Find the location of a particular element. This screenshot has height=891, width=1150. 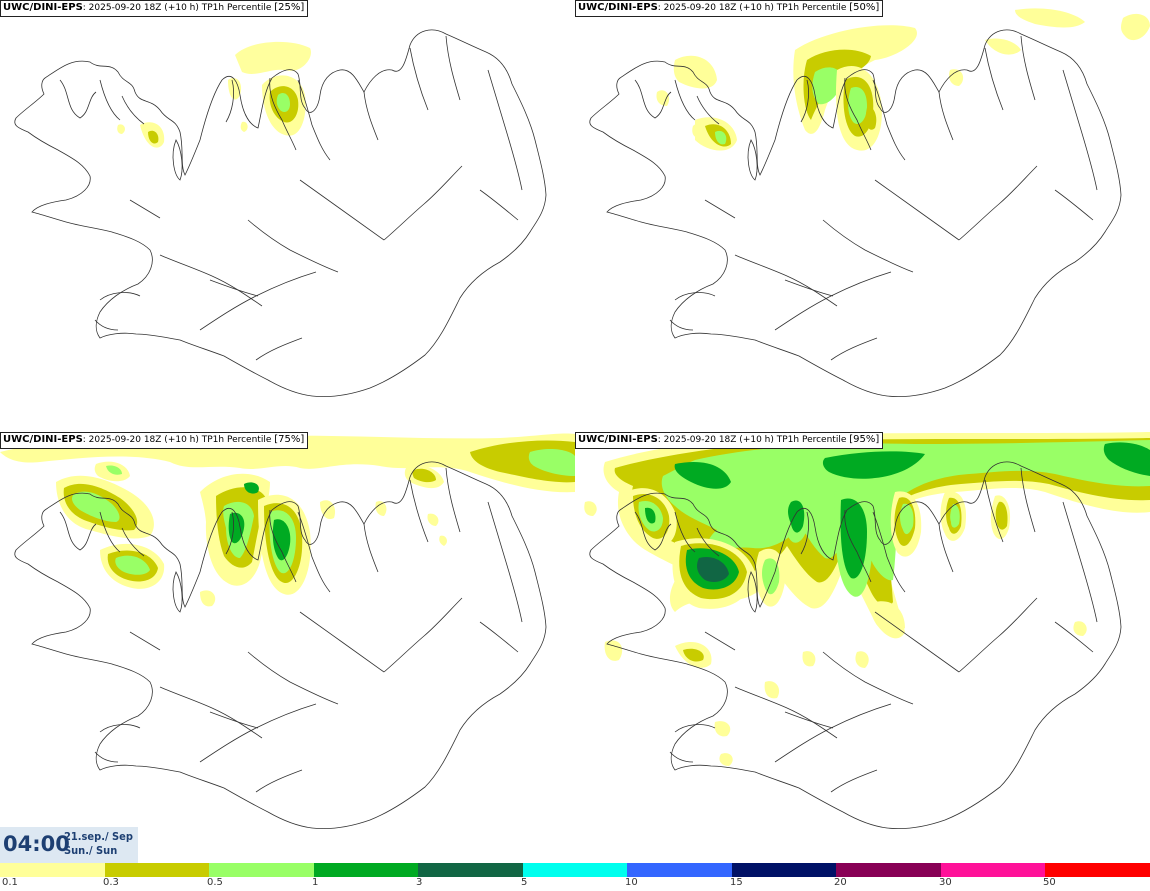

valid-time-date: 21.sep./ Sep Sun./ Sun is located at coordinates (98, 844).